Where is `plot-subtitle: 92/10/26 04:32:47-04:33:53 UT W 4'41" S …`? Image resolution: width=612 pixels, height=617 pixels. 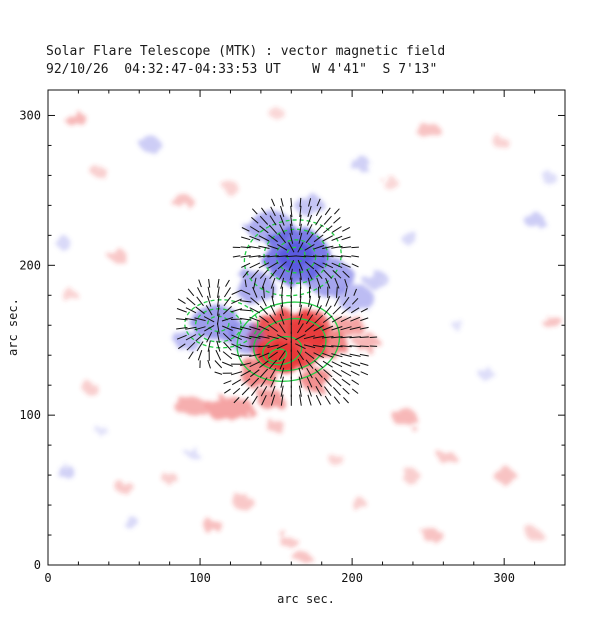
plot-subtitle: 92/10/26 04:32:47-04:33:53 UT W 4'41" S … is located at coordinates (242, 69).